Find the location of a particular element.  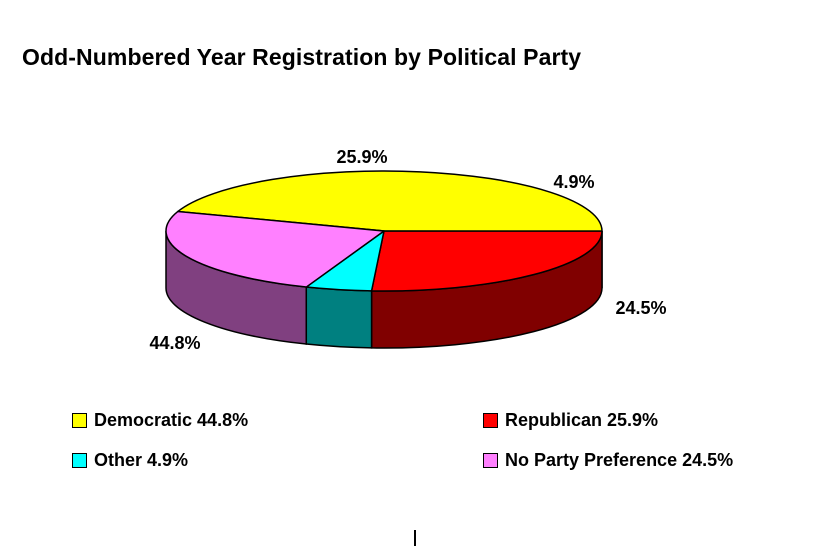

data-label-republican: 25.9% is located at coordinates (361, 157).